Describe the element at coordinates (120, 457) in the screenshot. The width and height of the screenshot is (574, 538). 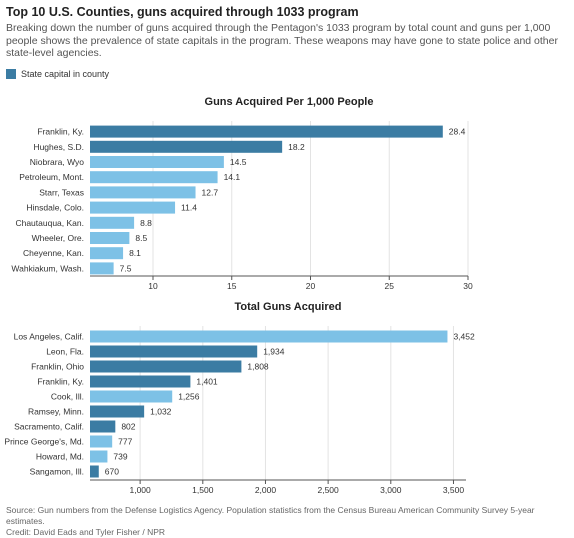
I see `value-label: 739` at that location.